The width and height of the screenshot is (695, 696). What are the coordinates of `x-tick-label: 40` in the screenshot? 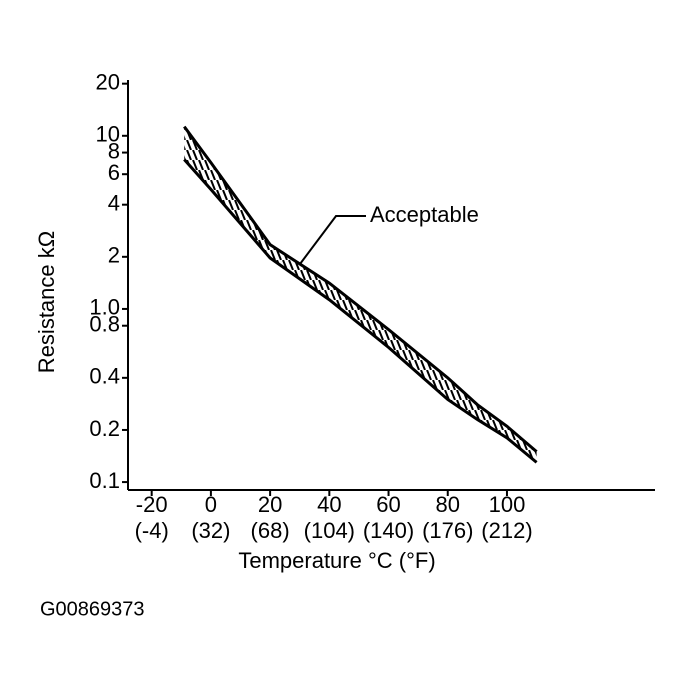 It's located at (329, 504).